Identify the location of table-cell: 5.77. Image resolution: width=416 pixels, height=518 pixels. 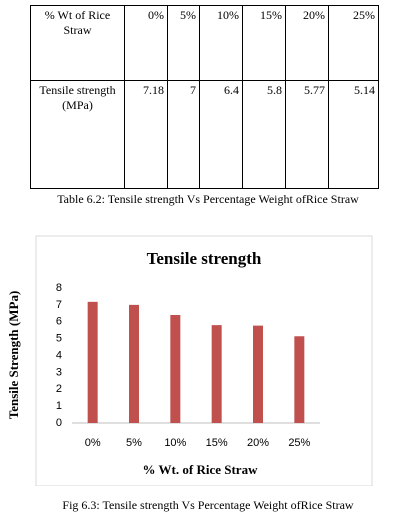
(307, 134).